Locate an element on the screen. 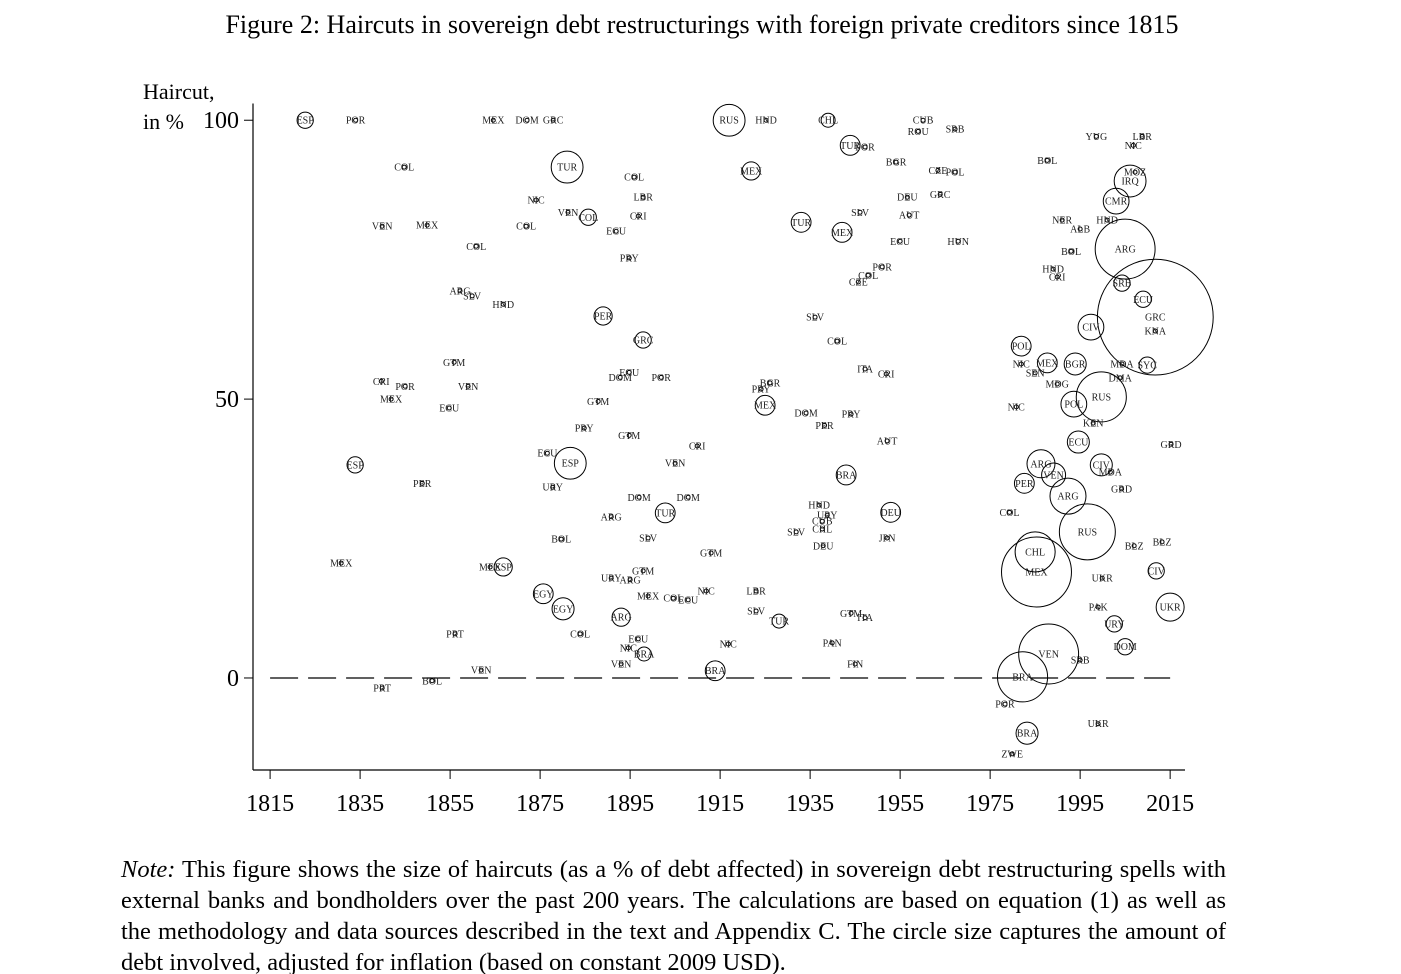 The height and width of the screenshot is (974, 1401). x-tick-label: 1815 is located at coordinates (270, 804).